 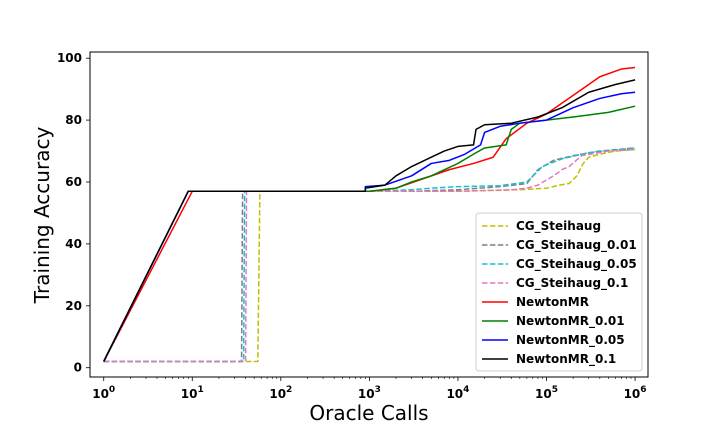 What do you see at coordinates (73, 244) in the screenshot?
I see `y-tick-label: 40` at bounding box center [73, 244].